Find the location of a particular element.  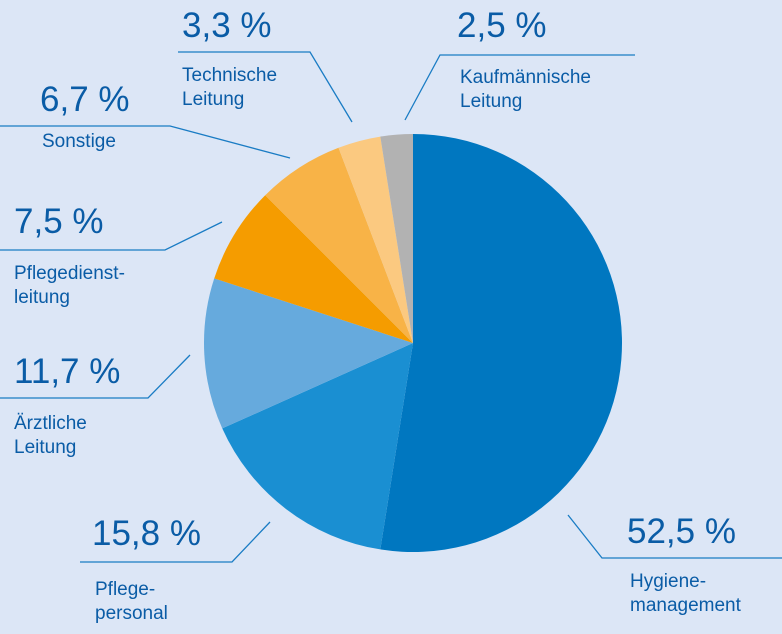

category-label: Kaufmännische Leitung is located at coordinates (525, 89).